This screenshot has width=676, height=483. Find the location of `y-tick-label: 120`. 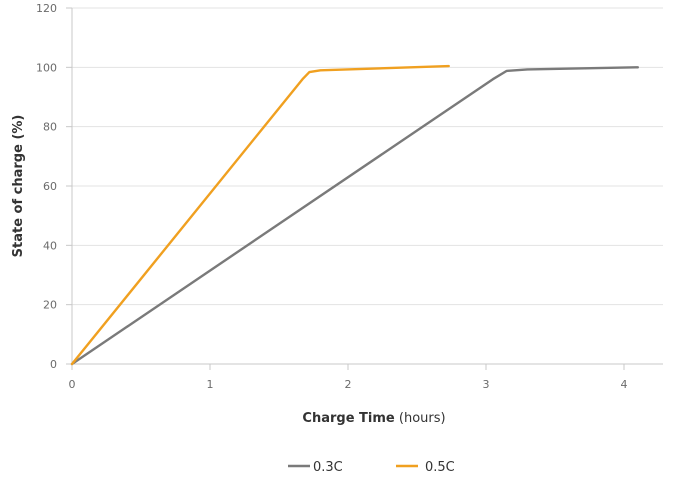

y-tick-label: 120 is located at coordinates (46, 8).